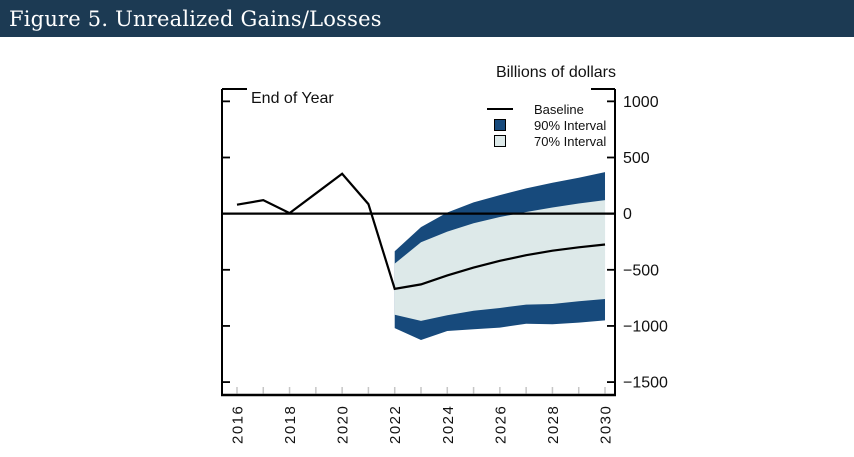 This screenshot has width=854, height=457. I want to click on x-tick-label: 2024, so click(448, 424).